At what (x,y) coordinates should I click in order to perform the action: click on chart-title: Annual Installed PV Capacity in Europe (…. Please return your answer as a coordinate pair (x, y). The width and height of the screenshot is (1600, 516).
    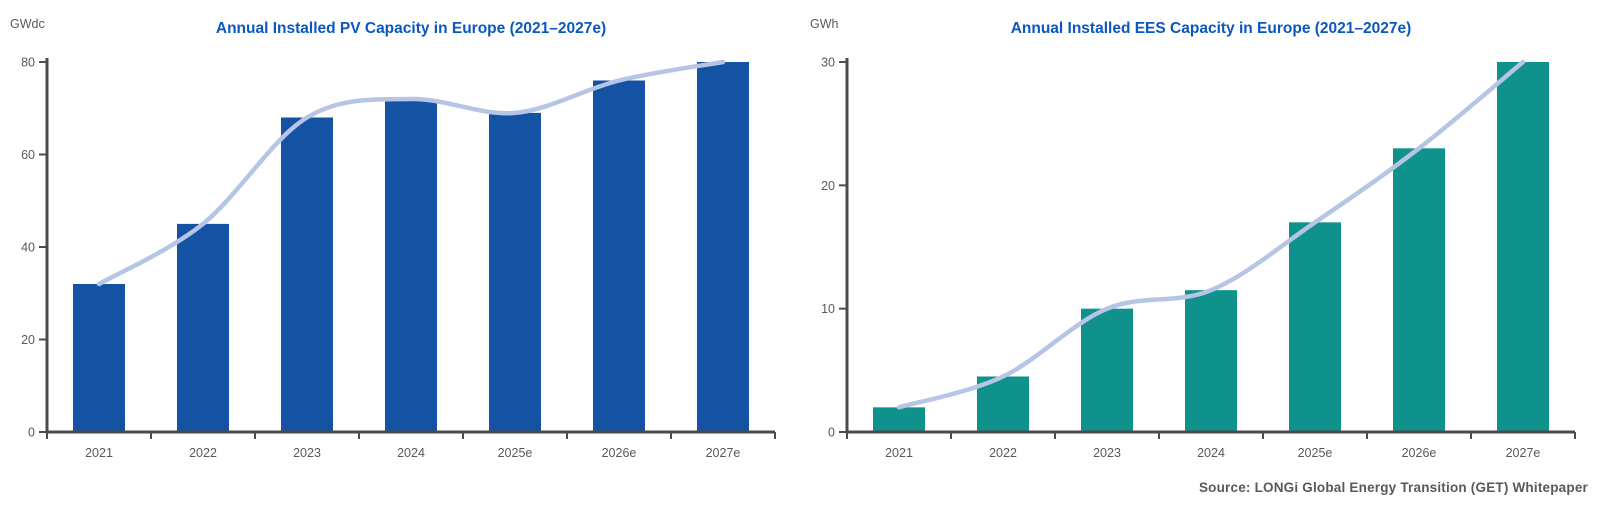
    Looking at the image, I should click on (411, 28).